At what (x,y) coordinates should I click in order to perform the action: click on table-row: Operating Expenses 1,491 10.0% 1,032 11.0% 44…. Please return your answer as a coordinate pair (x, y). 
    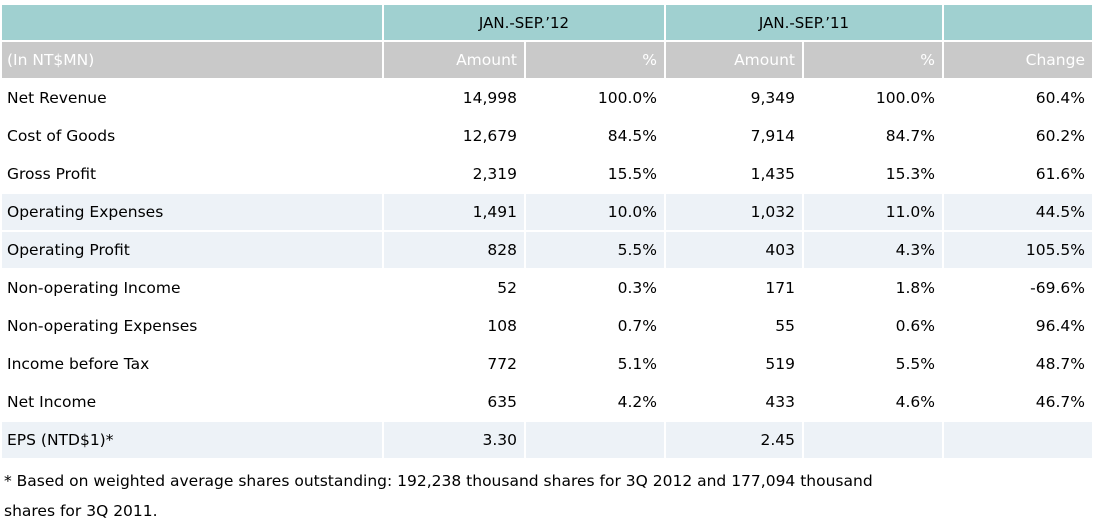
    Looking at the image, I should click on (547, 212).